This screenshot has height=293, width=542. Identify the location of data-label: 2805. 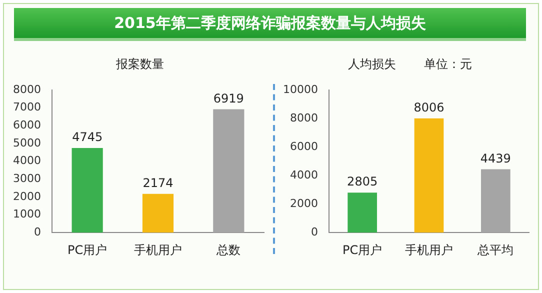
(362, 181).